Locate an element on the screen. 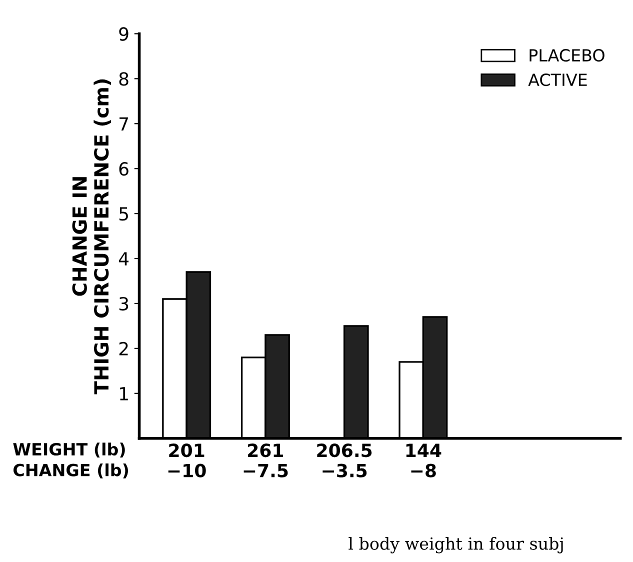 The height and width of the screenshot is (562, 633). x-tick-label: 206.5 −3.5 is located at coordinates (344, 461).